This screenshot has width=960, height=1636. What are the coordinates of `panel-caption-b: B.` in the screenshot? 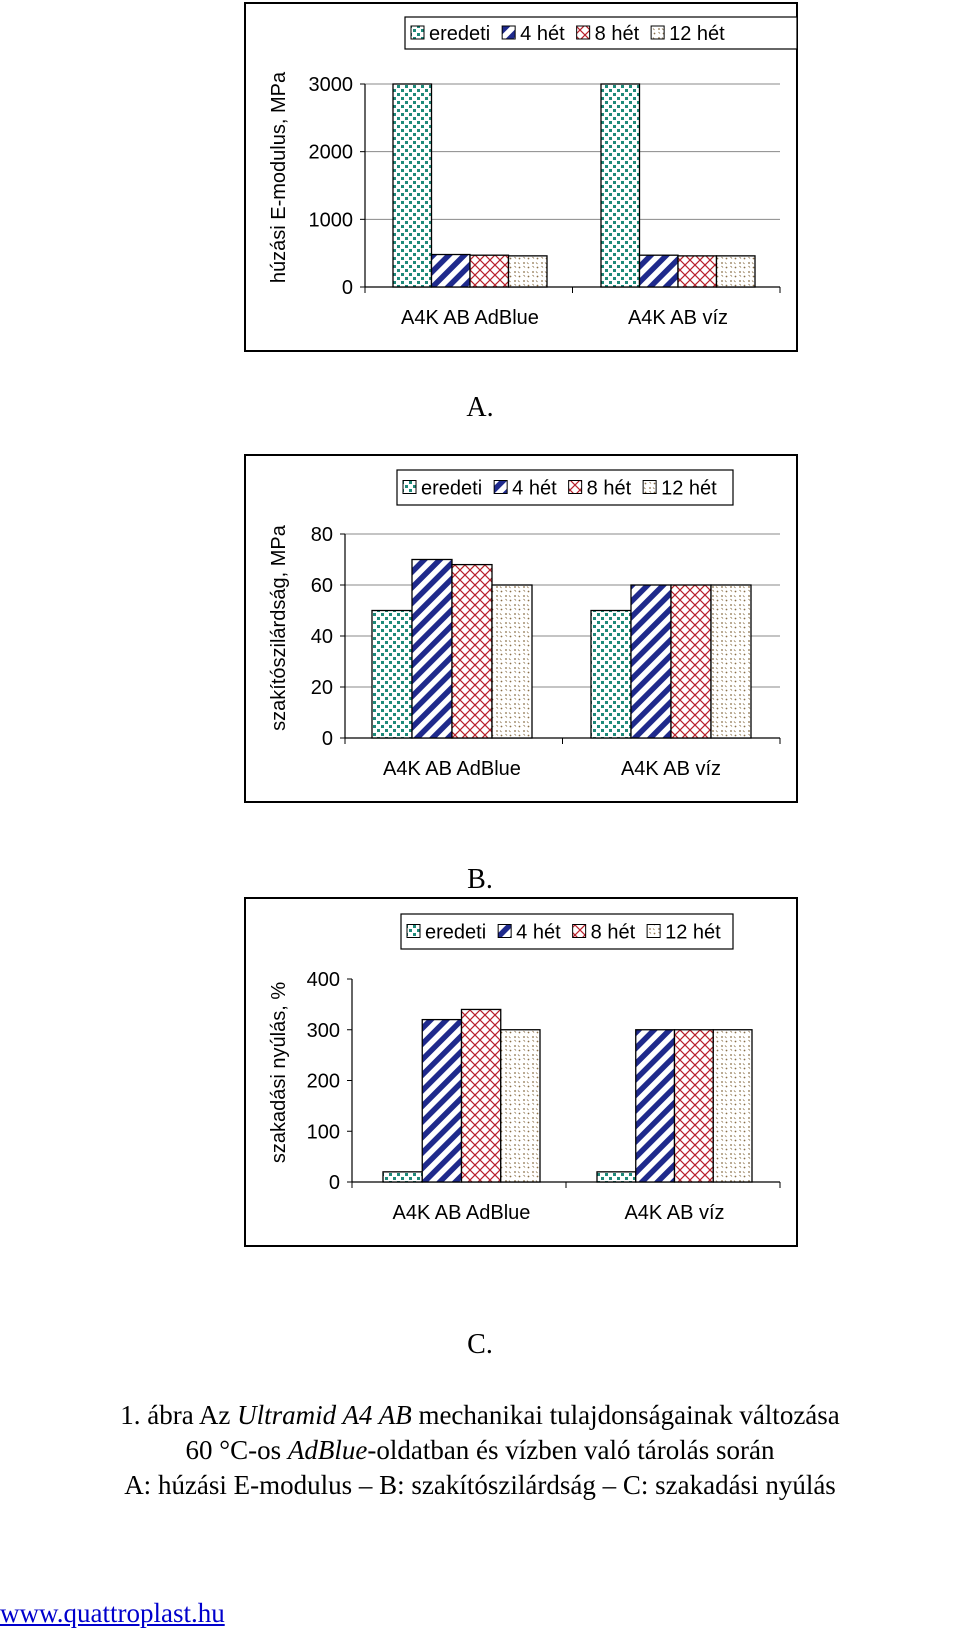 It's located at (480, 879).